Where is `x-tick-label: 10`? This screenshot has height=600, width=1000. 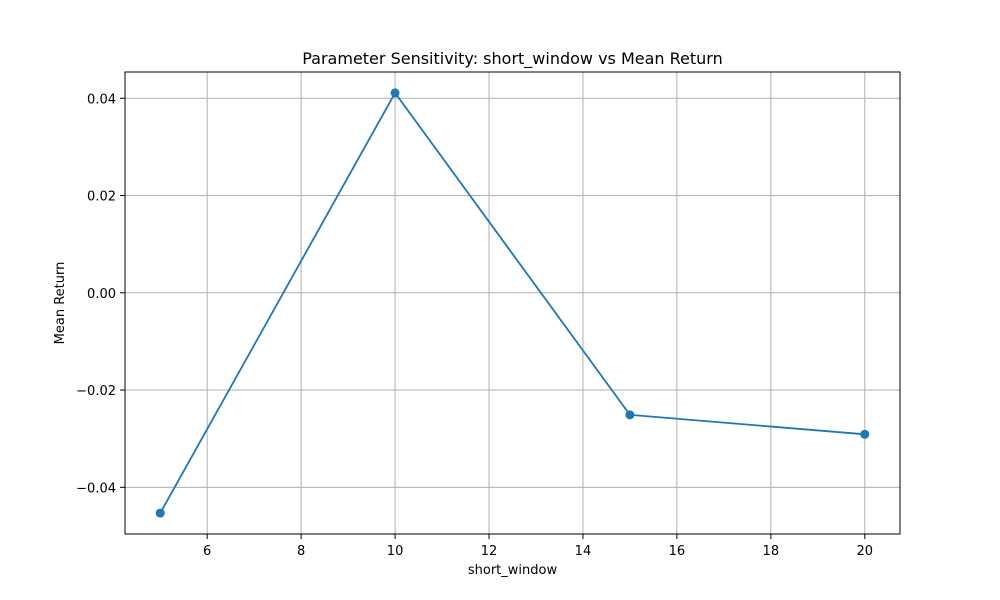 x-tick-label: 10 is located at coordinates (395, 551).